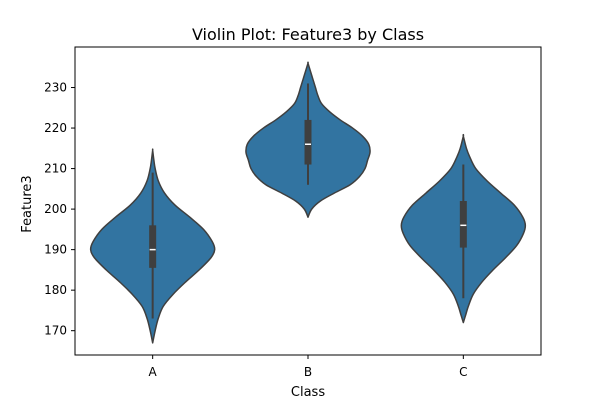 The height and width of the screenshot is (400, 600). I want to click on y-tick-label: 220, so click(55, 128).